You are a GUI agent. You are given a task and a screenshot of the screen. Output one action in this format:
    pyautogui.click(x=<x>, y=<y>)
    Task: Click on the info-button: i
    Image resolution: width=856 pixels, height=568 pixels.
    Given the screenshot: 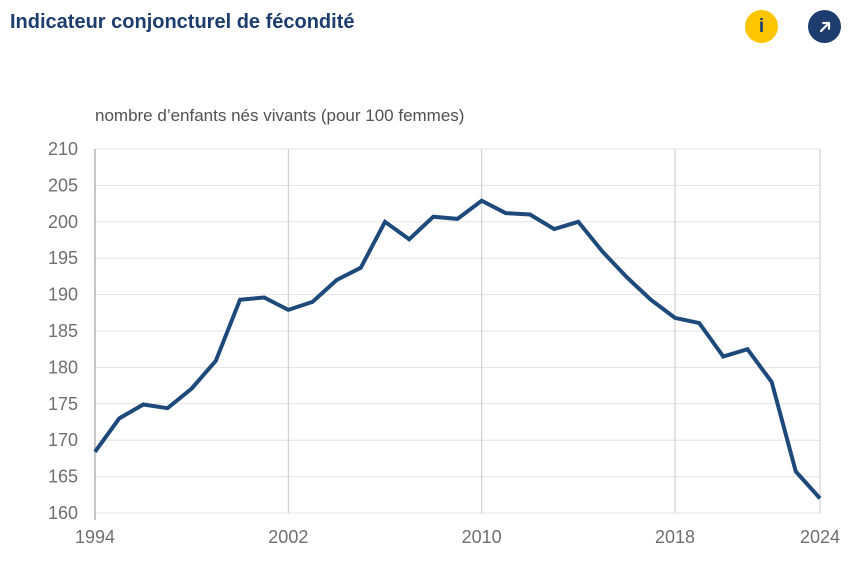 What is the action you would take?
    pyautogui.click(x=761, y=26)
    